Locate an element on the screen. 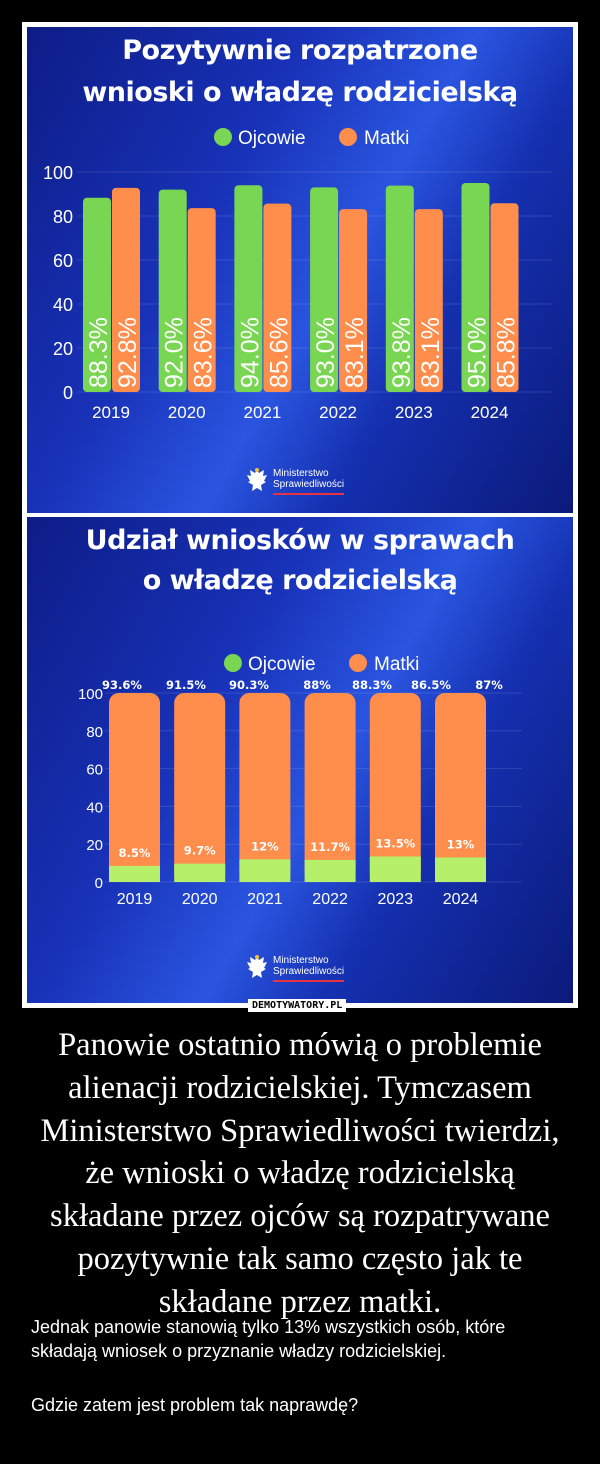  bar-value-label: 88.3% is located at coordinates (99, 352).